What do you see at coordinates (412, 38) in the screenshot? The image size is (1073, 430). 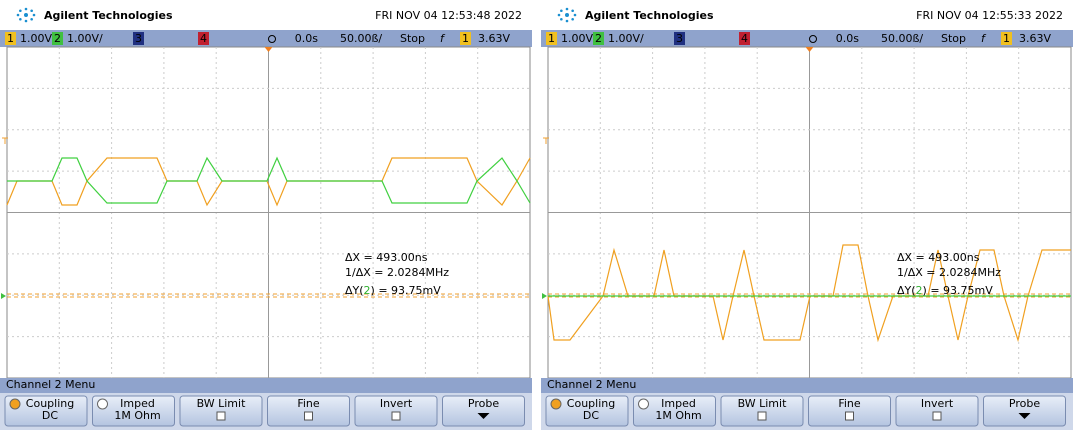 I see `run-mode: Stop` at bounding box center [412, 38].